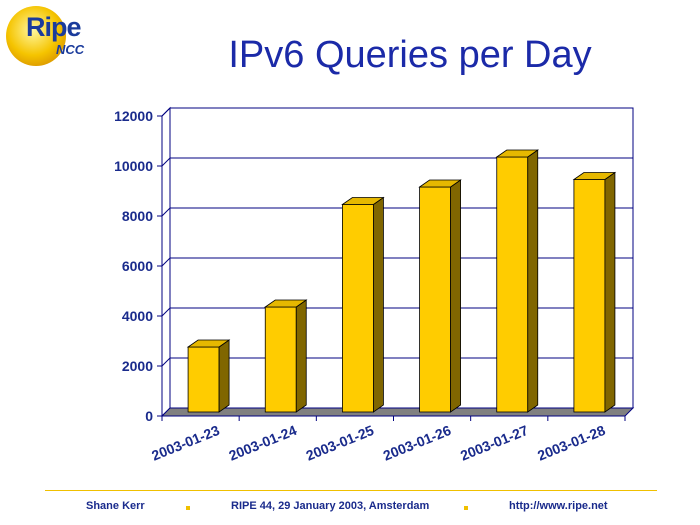 This screenshot has width=700, height=525. Describe the element at coordinates (494, 443) in the screenshot. I see `x-tick-label: 2003-01-27` at that location.